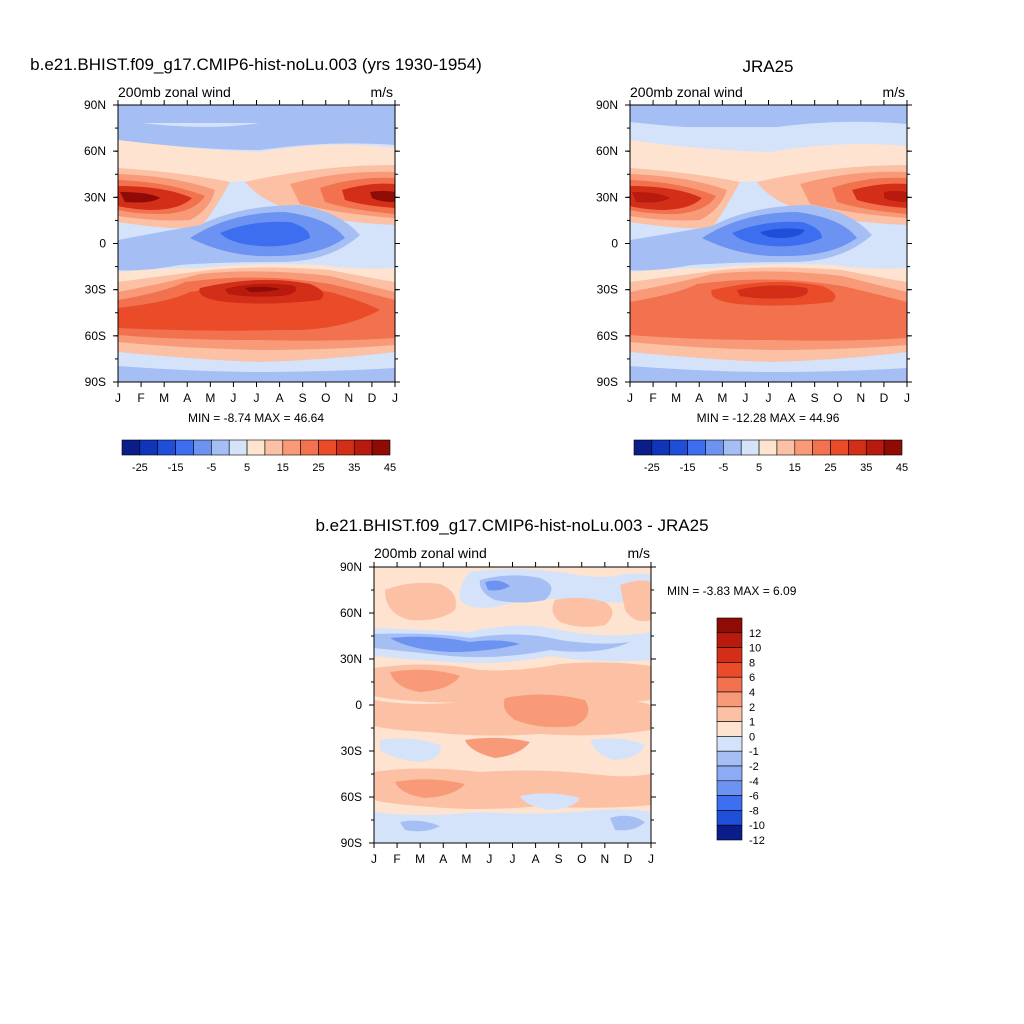  I want to click on colorbar-label: 0, so click(752, 737).